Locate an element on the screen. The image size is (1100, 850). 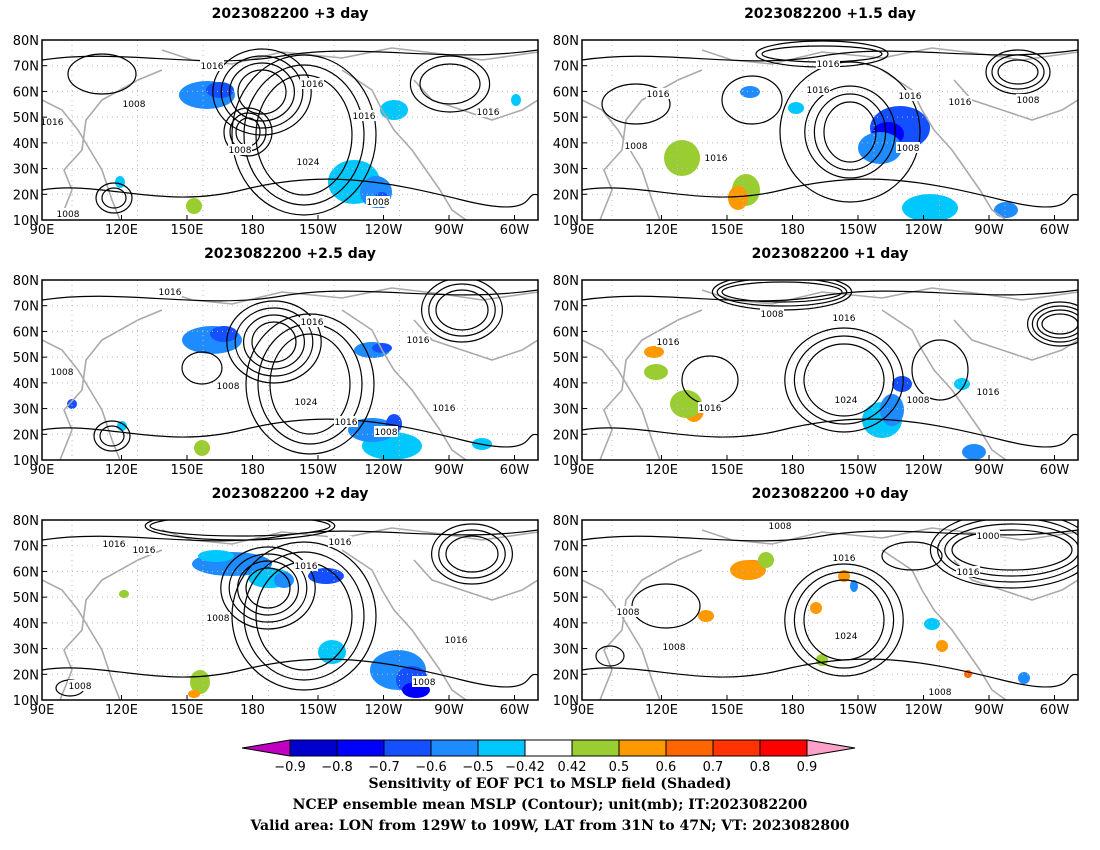
latitude-label: 60N is located at coordinates (26, 92).